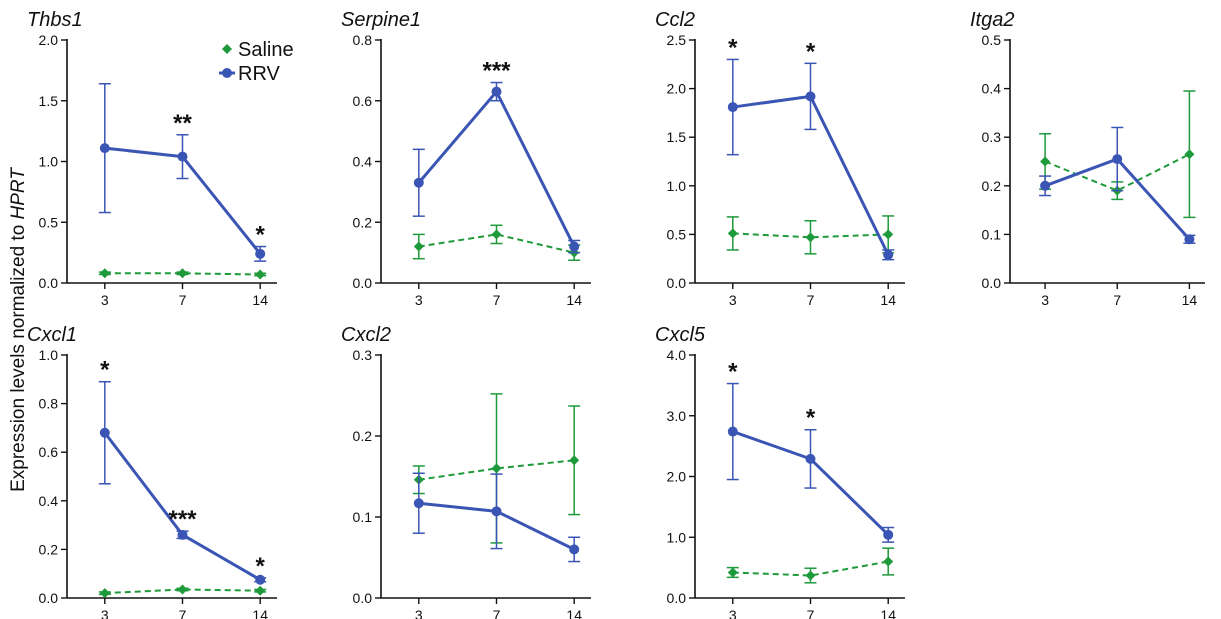 Image resolution: width=1221 pixels, height=619 pixels. I want to click on legend-marker-saline, so click(227, 49).